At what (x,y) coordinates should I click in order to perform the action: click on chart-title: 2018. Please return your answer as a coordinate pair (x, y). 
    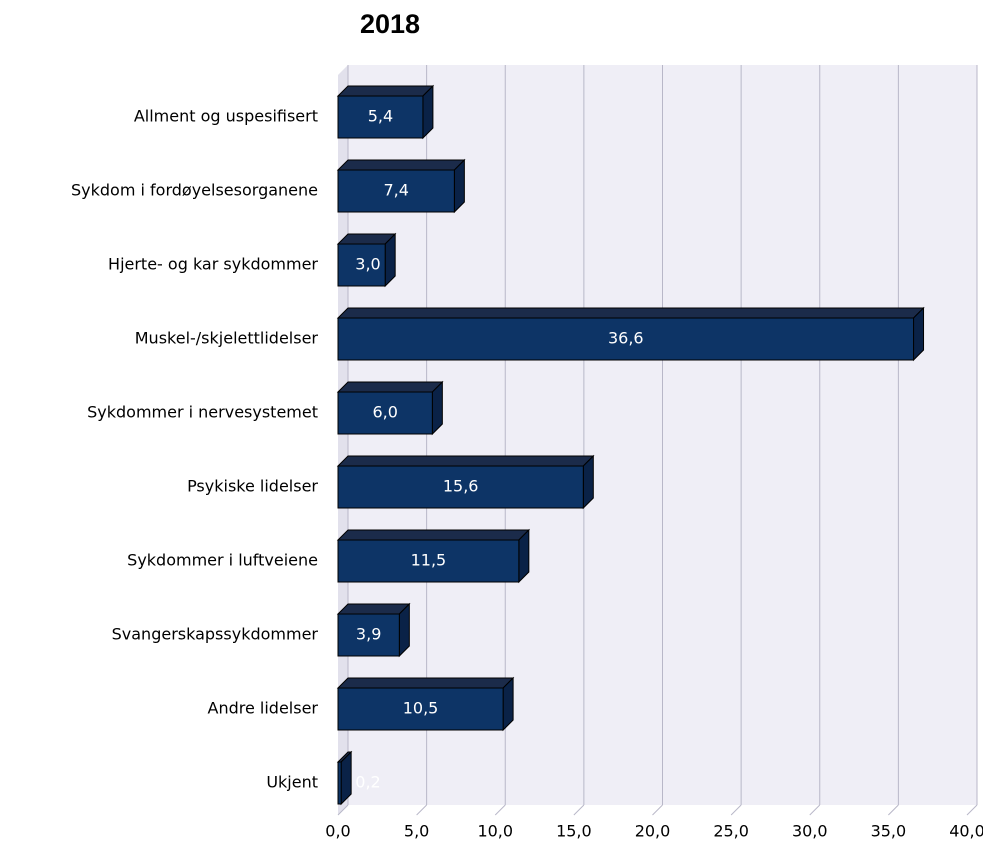
    Looking at the image, I should click on (390, 24).